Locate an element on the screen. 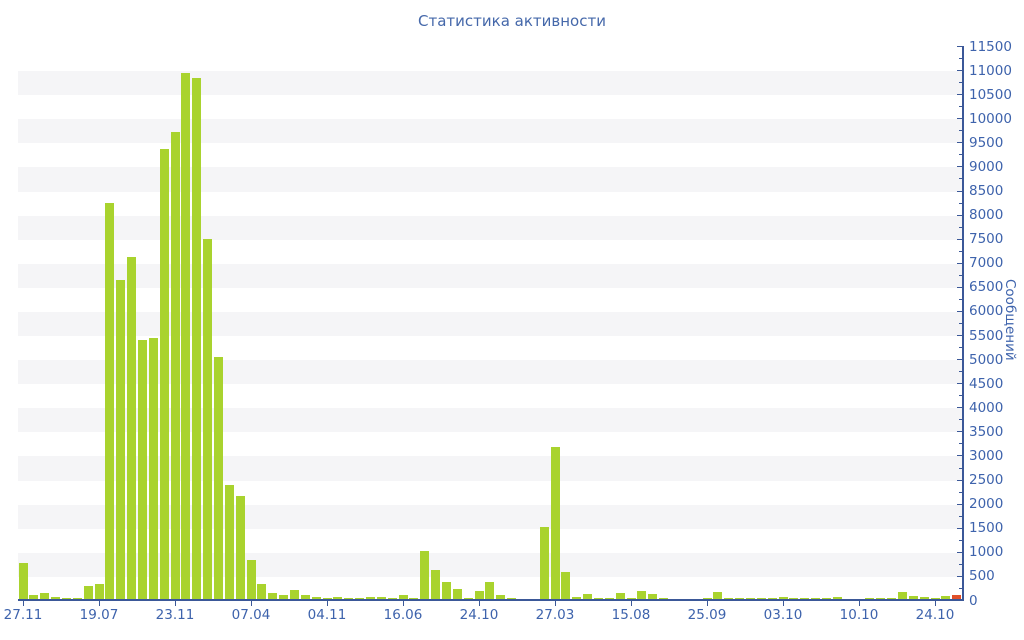 Image resolution: width=1024 pixels, height=640 pixels. y-tick-label: 6500 is located at coordinates (986, 287).